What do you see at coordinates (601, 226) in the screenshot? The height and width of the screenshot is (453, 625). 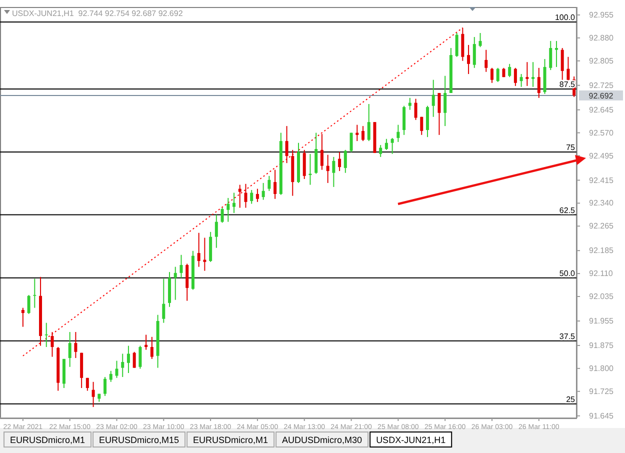 I see `y-tick-label: 92.265` at bounding box center [601, 226].